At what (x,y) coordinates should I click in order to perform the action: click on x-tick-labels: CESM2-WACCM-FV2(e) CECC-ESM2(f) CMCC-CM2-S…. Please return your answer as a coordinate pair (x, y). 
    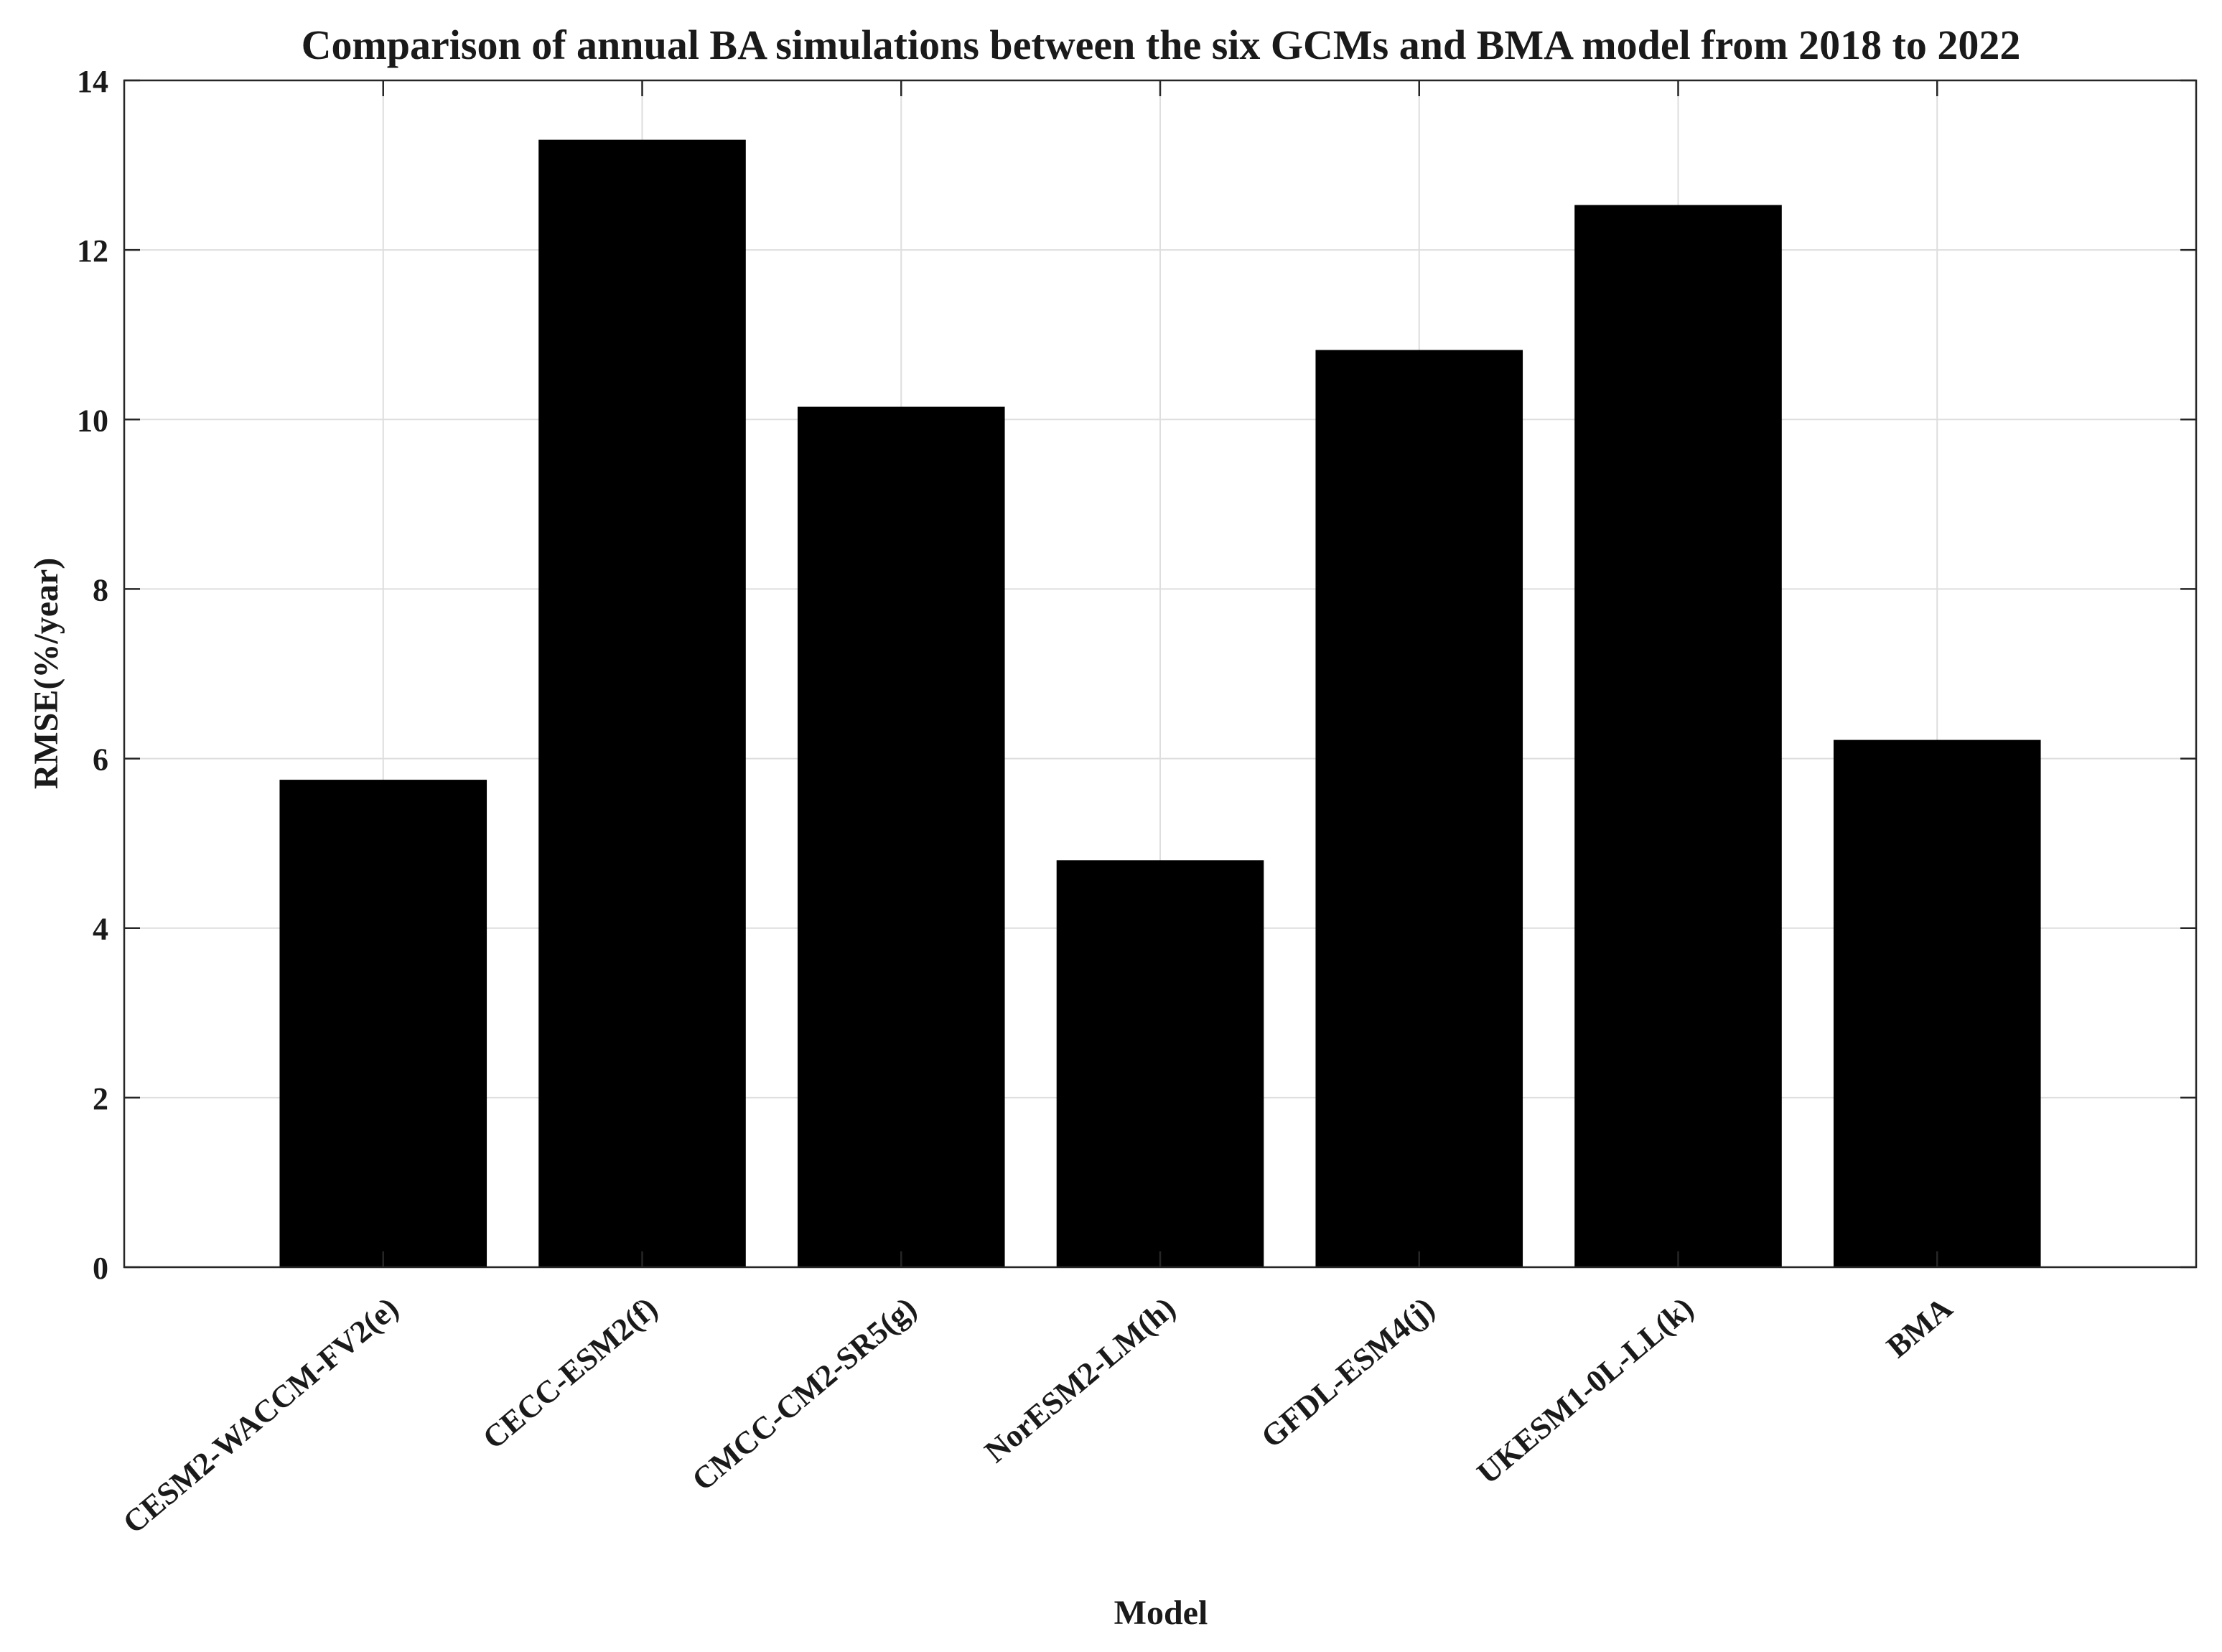
    Looking at the image, I should click on (1037, 1415).